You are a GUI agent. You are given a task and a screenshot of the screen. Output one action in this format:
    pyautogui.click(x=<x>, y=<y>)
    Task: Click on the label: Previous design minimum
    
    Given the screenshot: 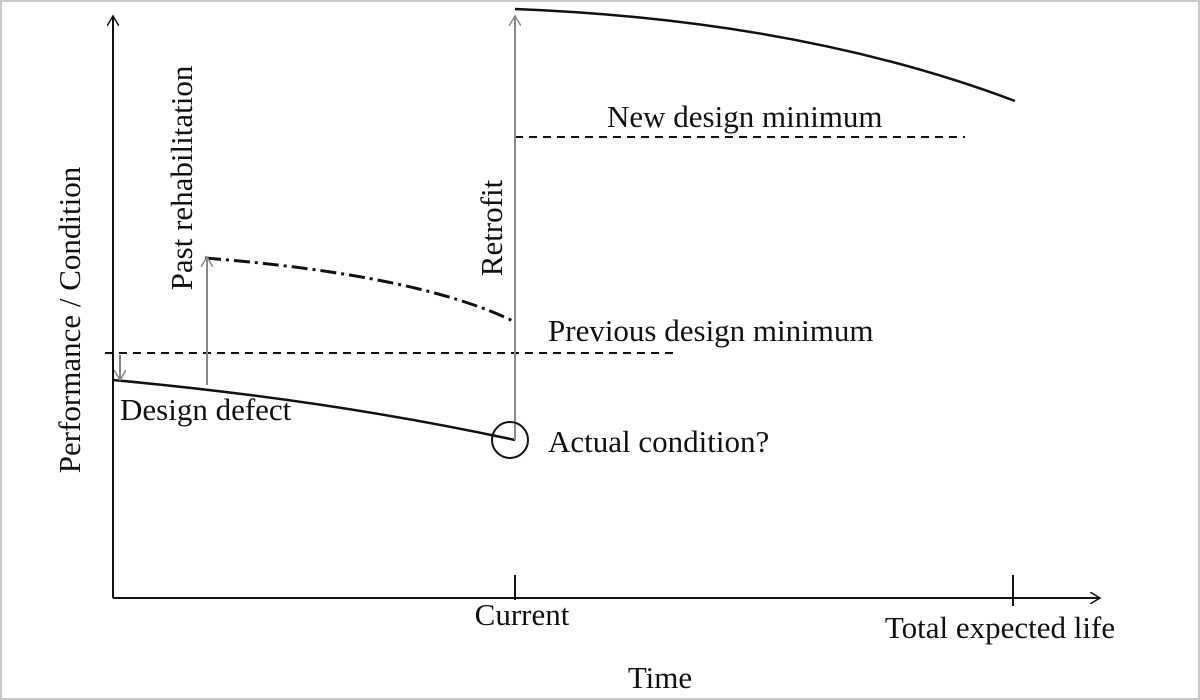 What is the action you would take?
    pyautogui.click(x=711, y=330)
    